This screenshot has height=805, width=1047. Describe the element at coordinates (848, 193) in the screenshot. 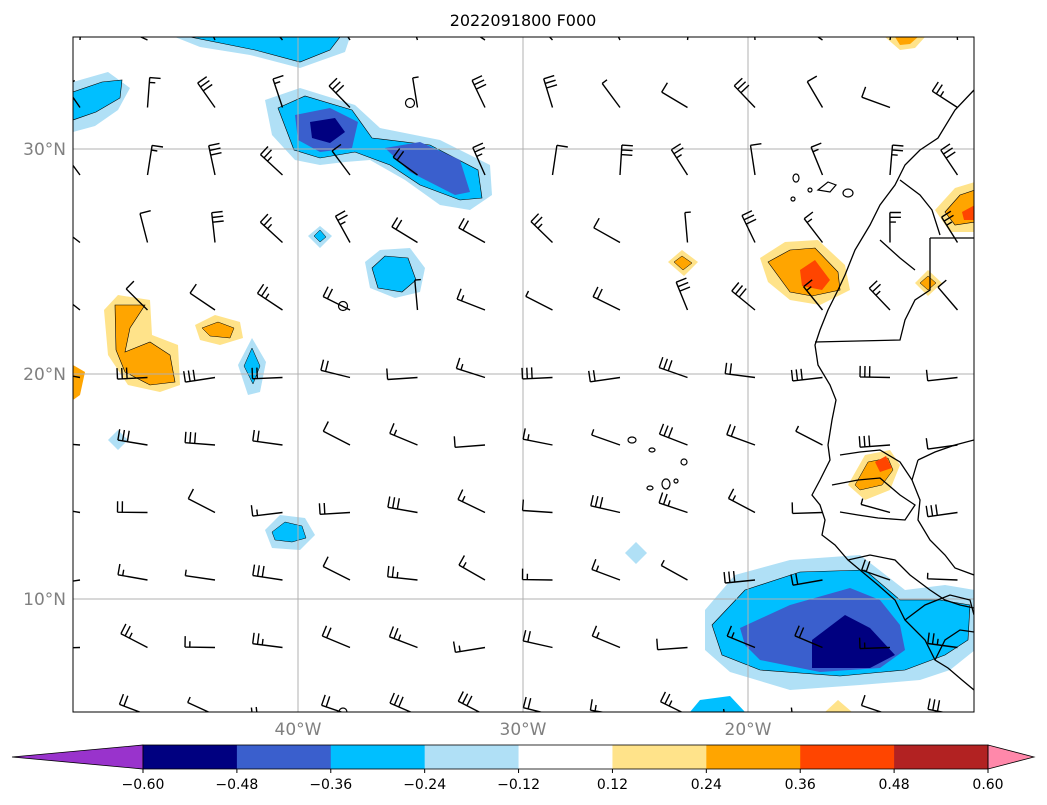

I see `island-canaries` at that location.